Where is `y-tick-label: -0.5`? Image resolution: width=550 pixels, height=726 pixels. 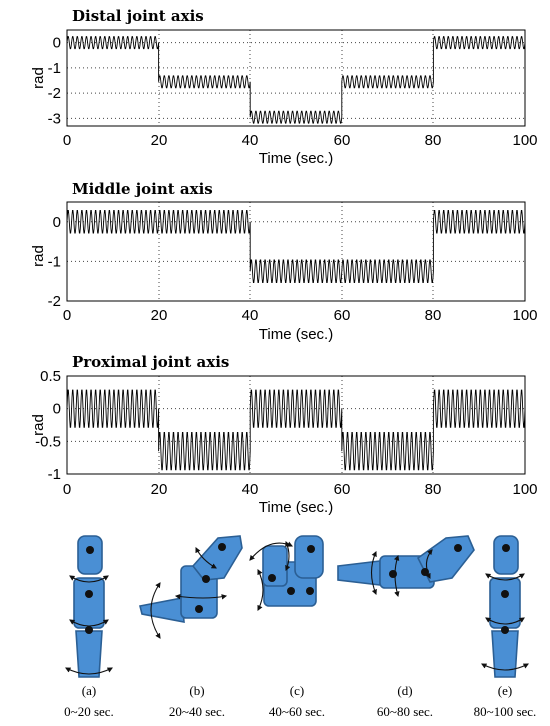 y-tick-label: -0.5 is located at coordinates (48, 441).